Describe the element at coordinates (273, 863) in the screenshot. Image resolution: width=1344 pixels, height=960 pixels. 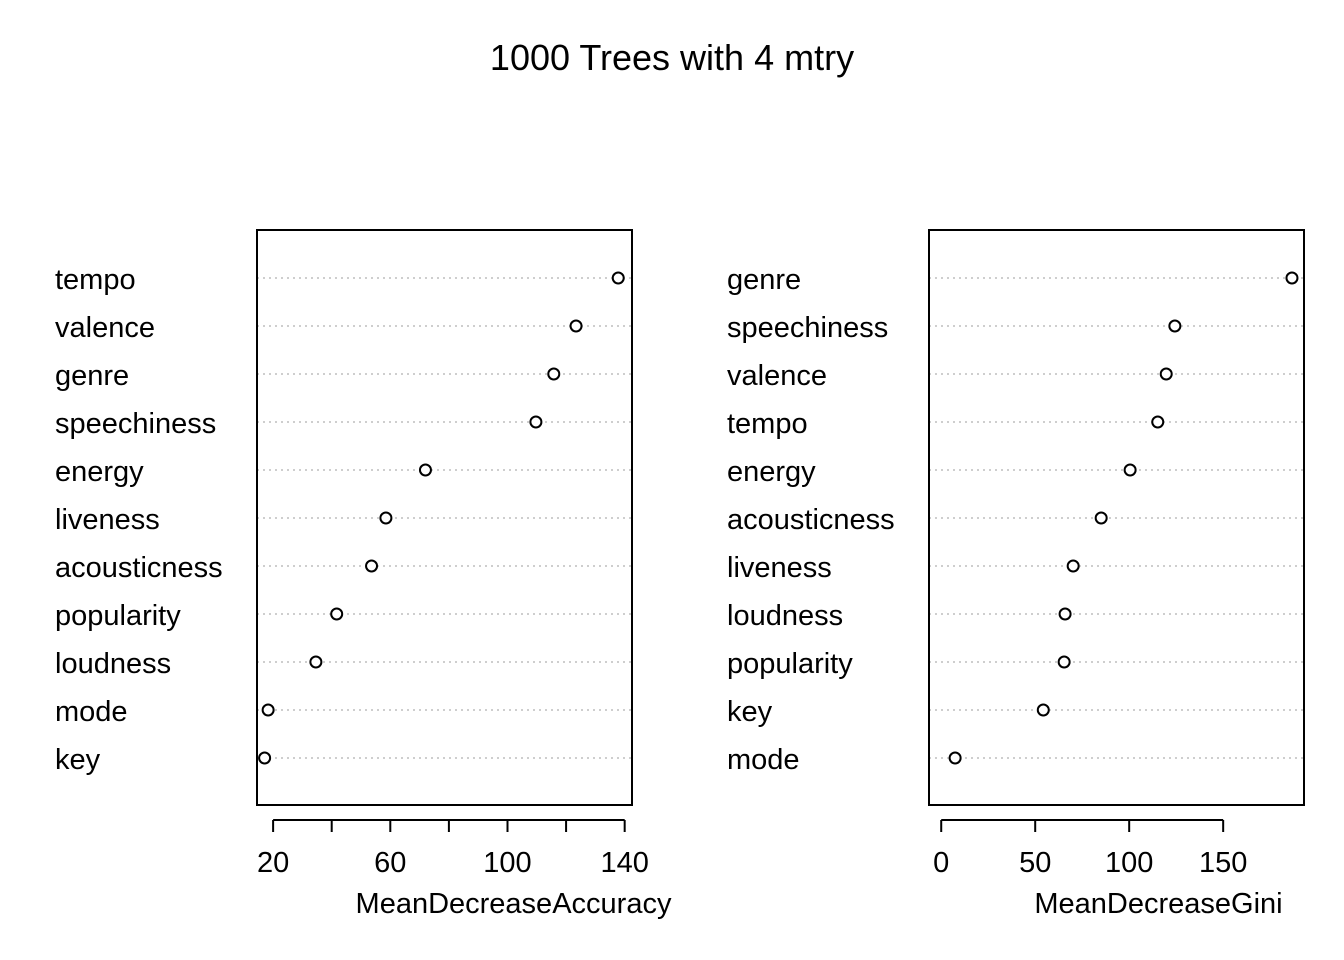
I see `x-tick-label: 20` at that location.